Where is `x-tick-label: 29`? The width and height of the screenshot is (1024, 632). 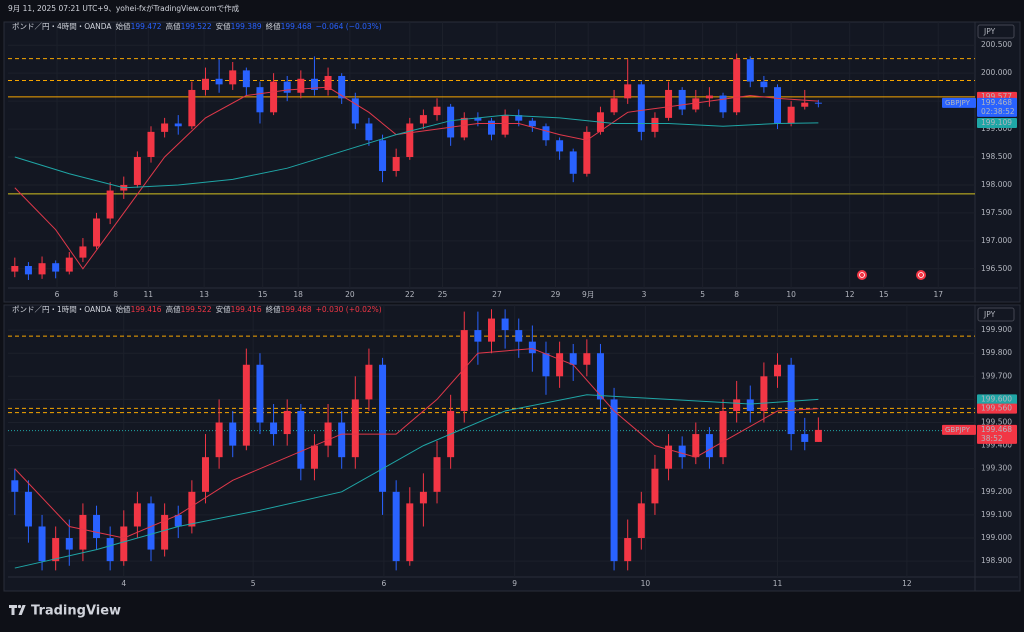 x-tick-label: 29 is located at coordinates (556, 294).